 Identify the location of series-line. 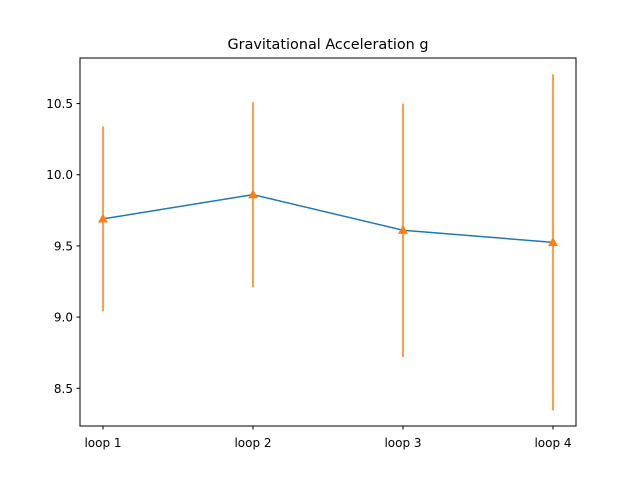
(328, 218).